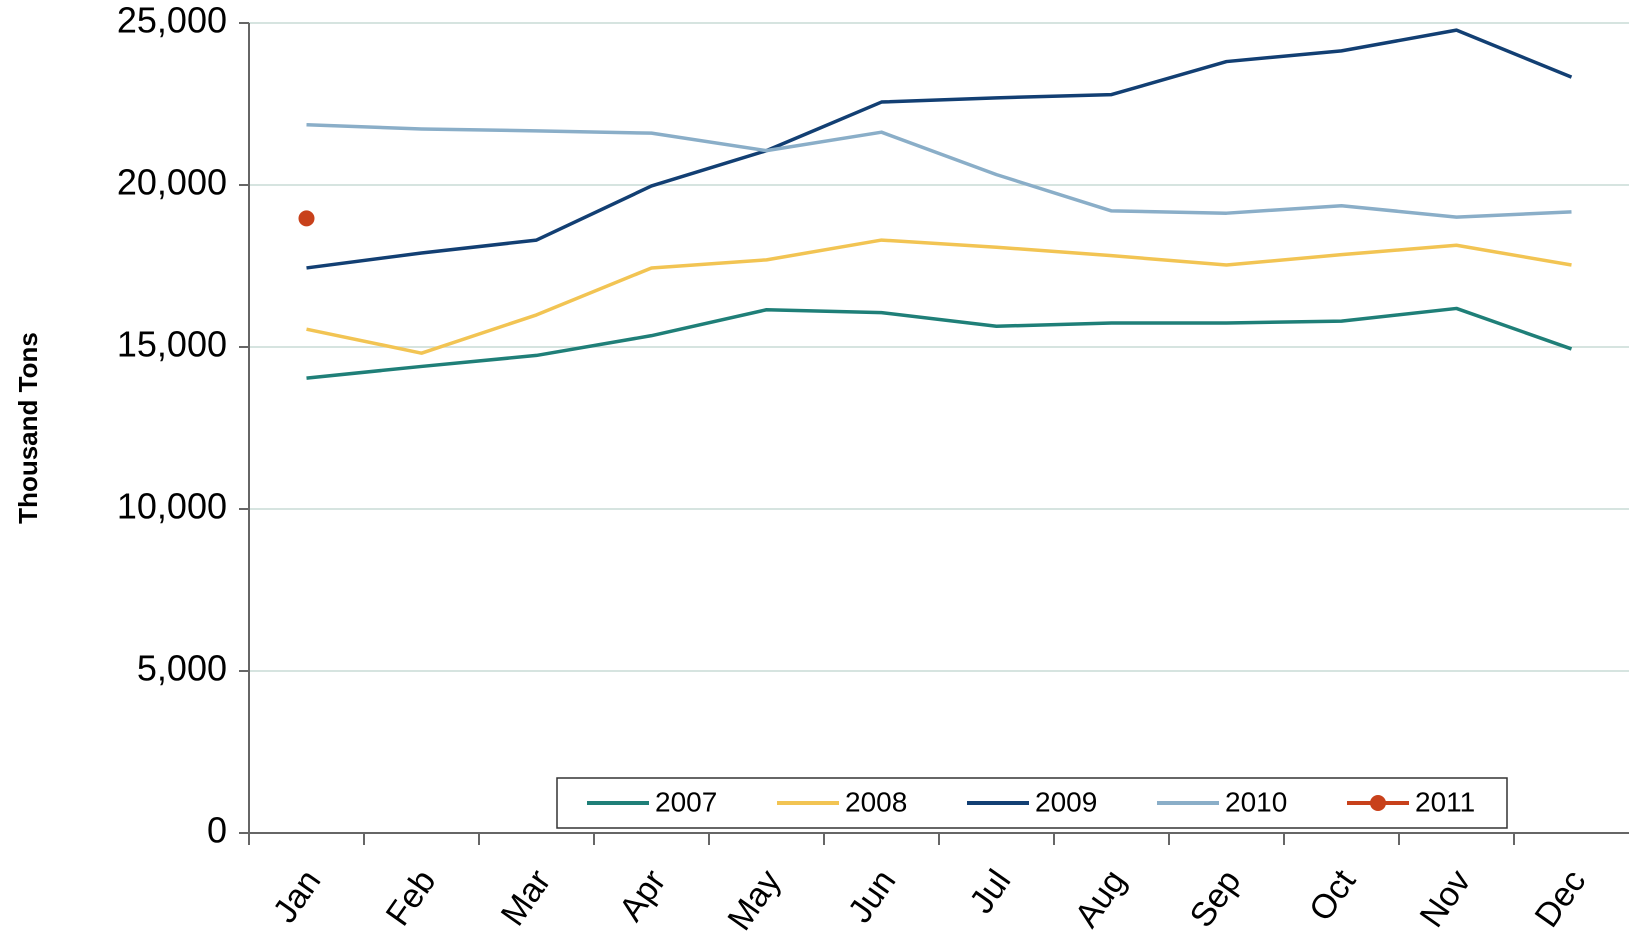 The width and height of the screenshot is (1629, 951). What do you see at coordinates (1256, 801) in the screenshot?
I see `legend-label: 2010` at bounding box center [1256, 801].